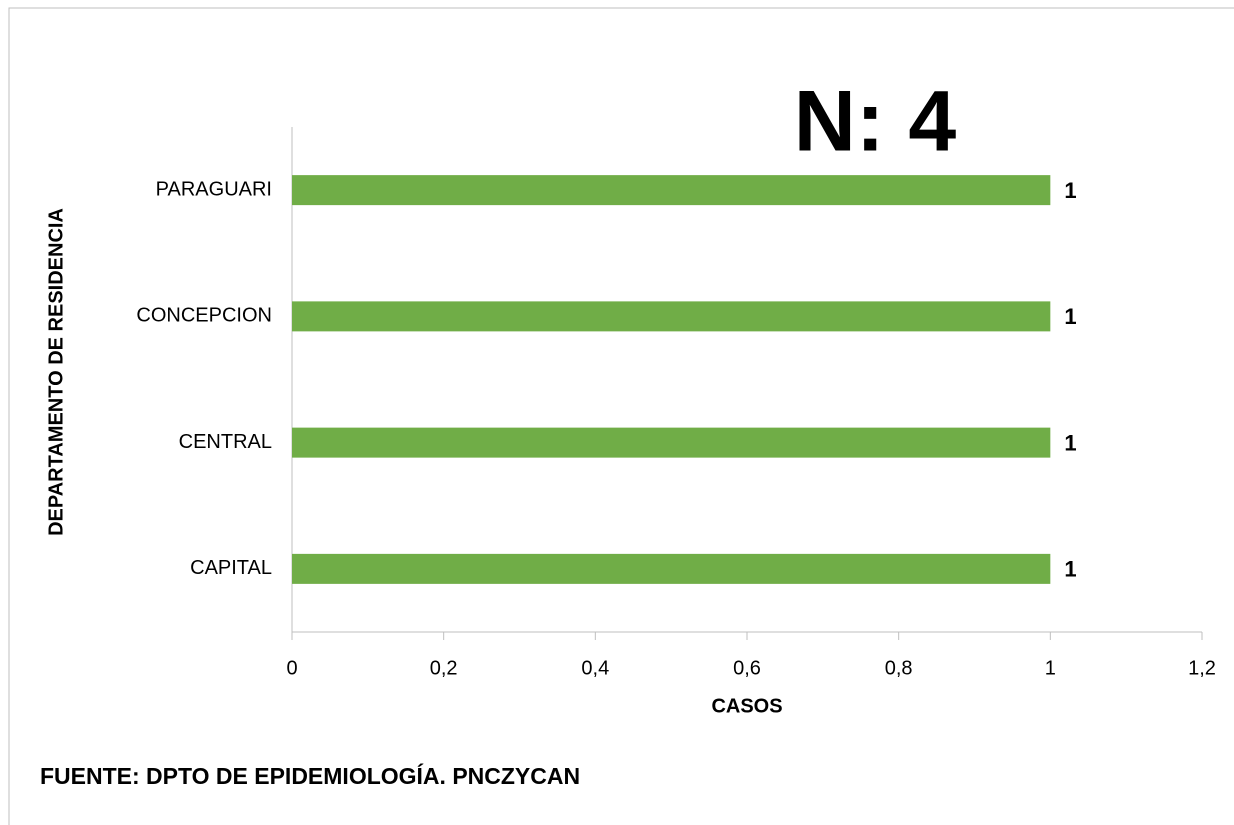 This screenshot has width=1234, height=825. What do you see at coordinates (214, 189) in the screenshot?
I see `y-tick-label: PARAGUARI` at bounding box center [214, 189].